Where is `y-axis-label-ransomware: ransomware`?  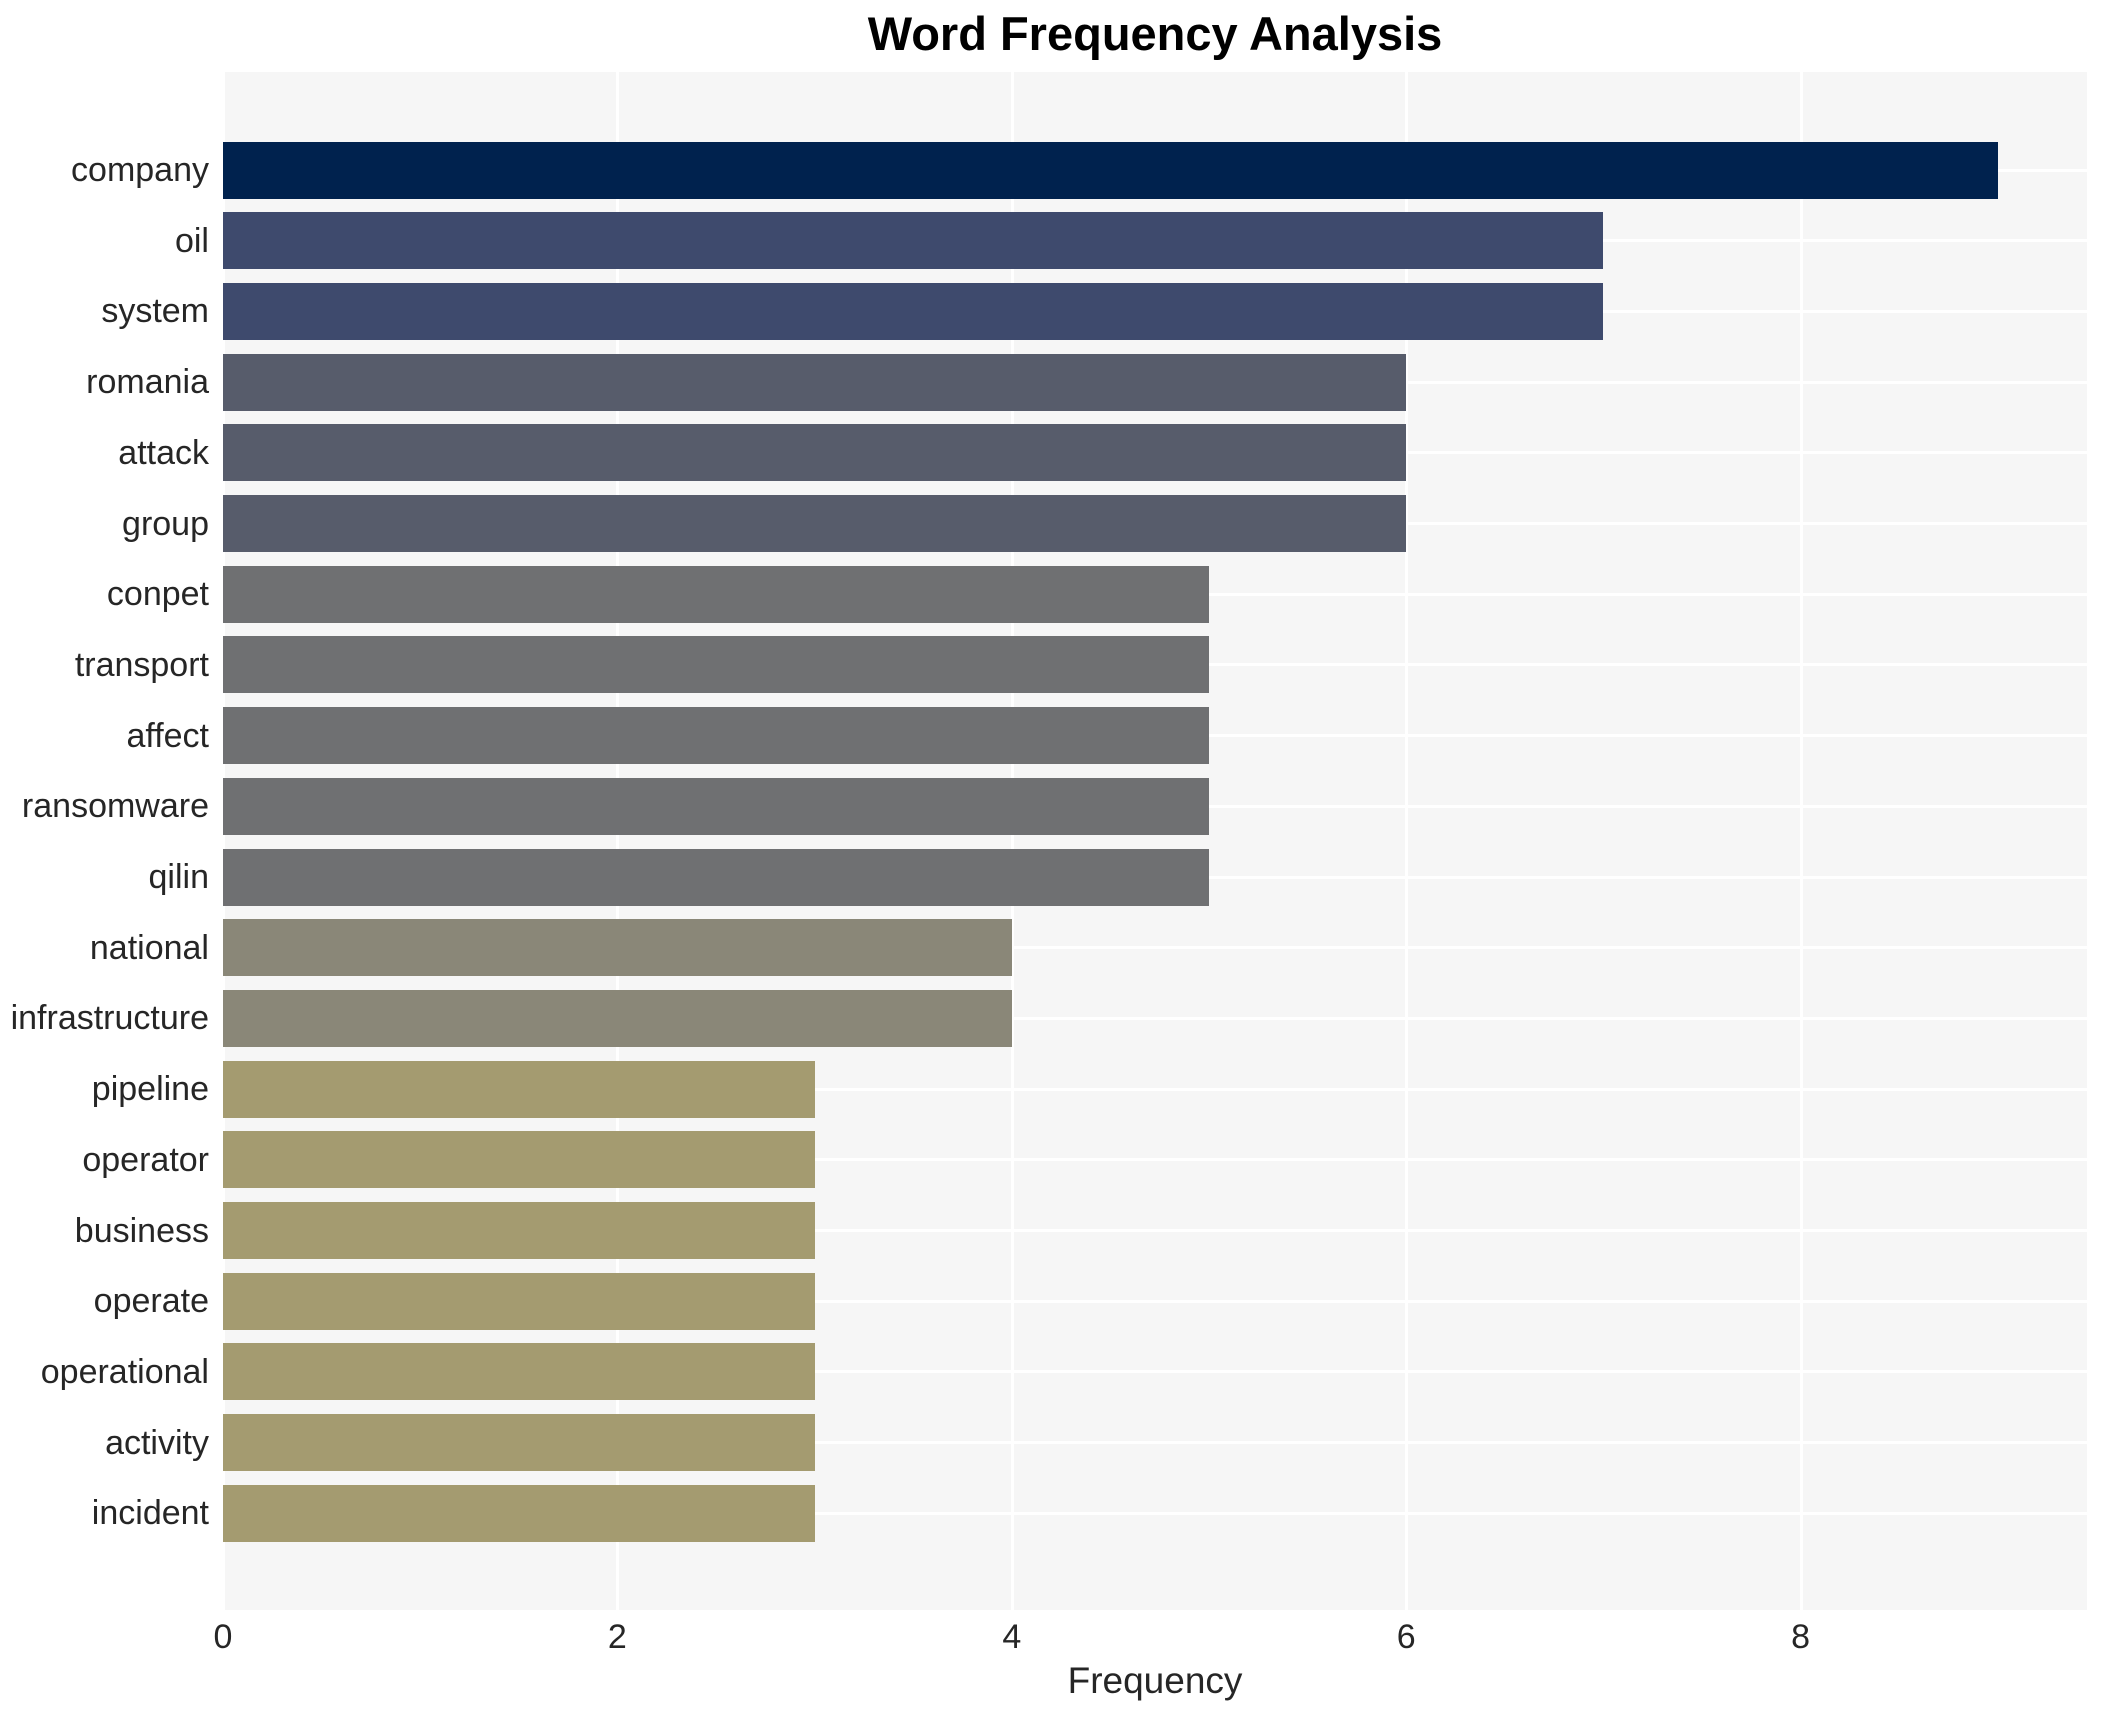
y-axis-label-ransomware: ransomware is located at coordinates (115, 806).